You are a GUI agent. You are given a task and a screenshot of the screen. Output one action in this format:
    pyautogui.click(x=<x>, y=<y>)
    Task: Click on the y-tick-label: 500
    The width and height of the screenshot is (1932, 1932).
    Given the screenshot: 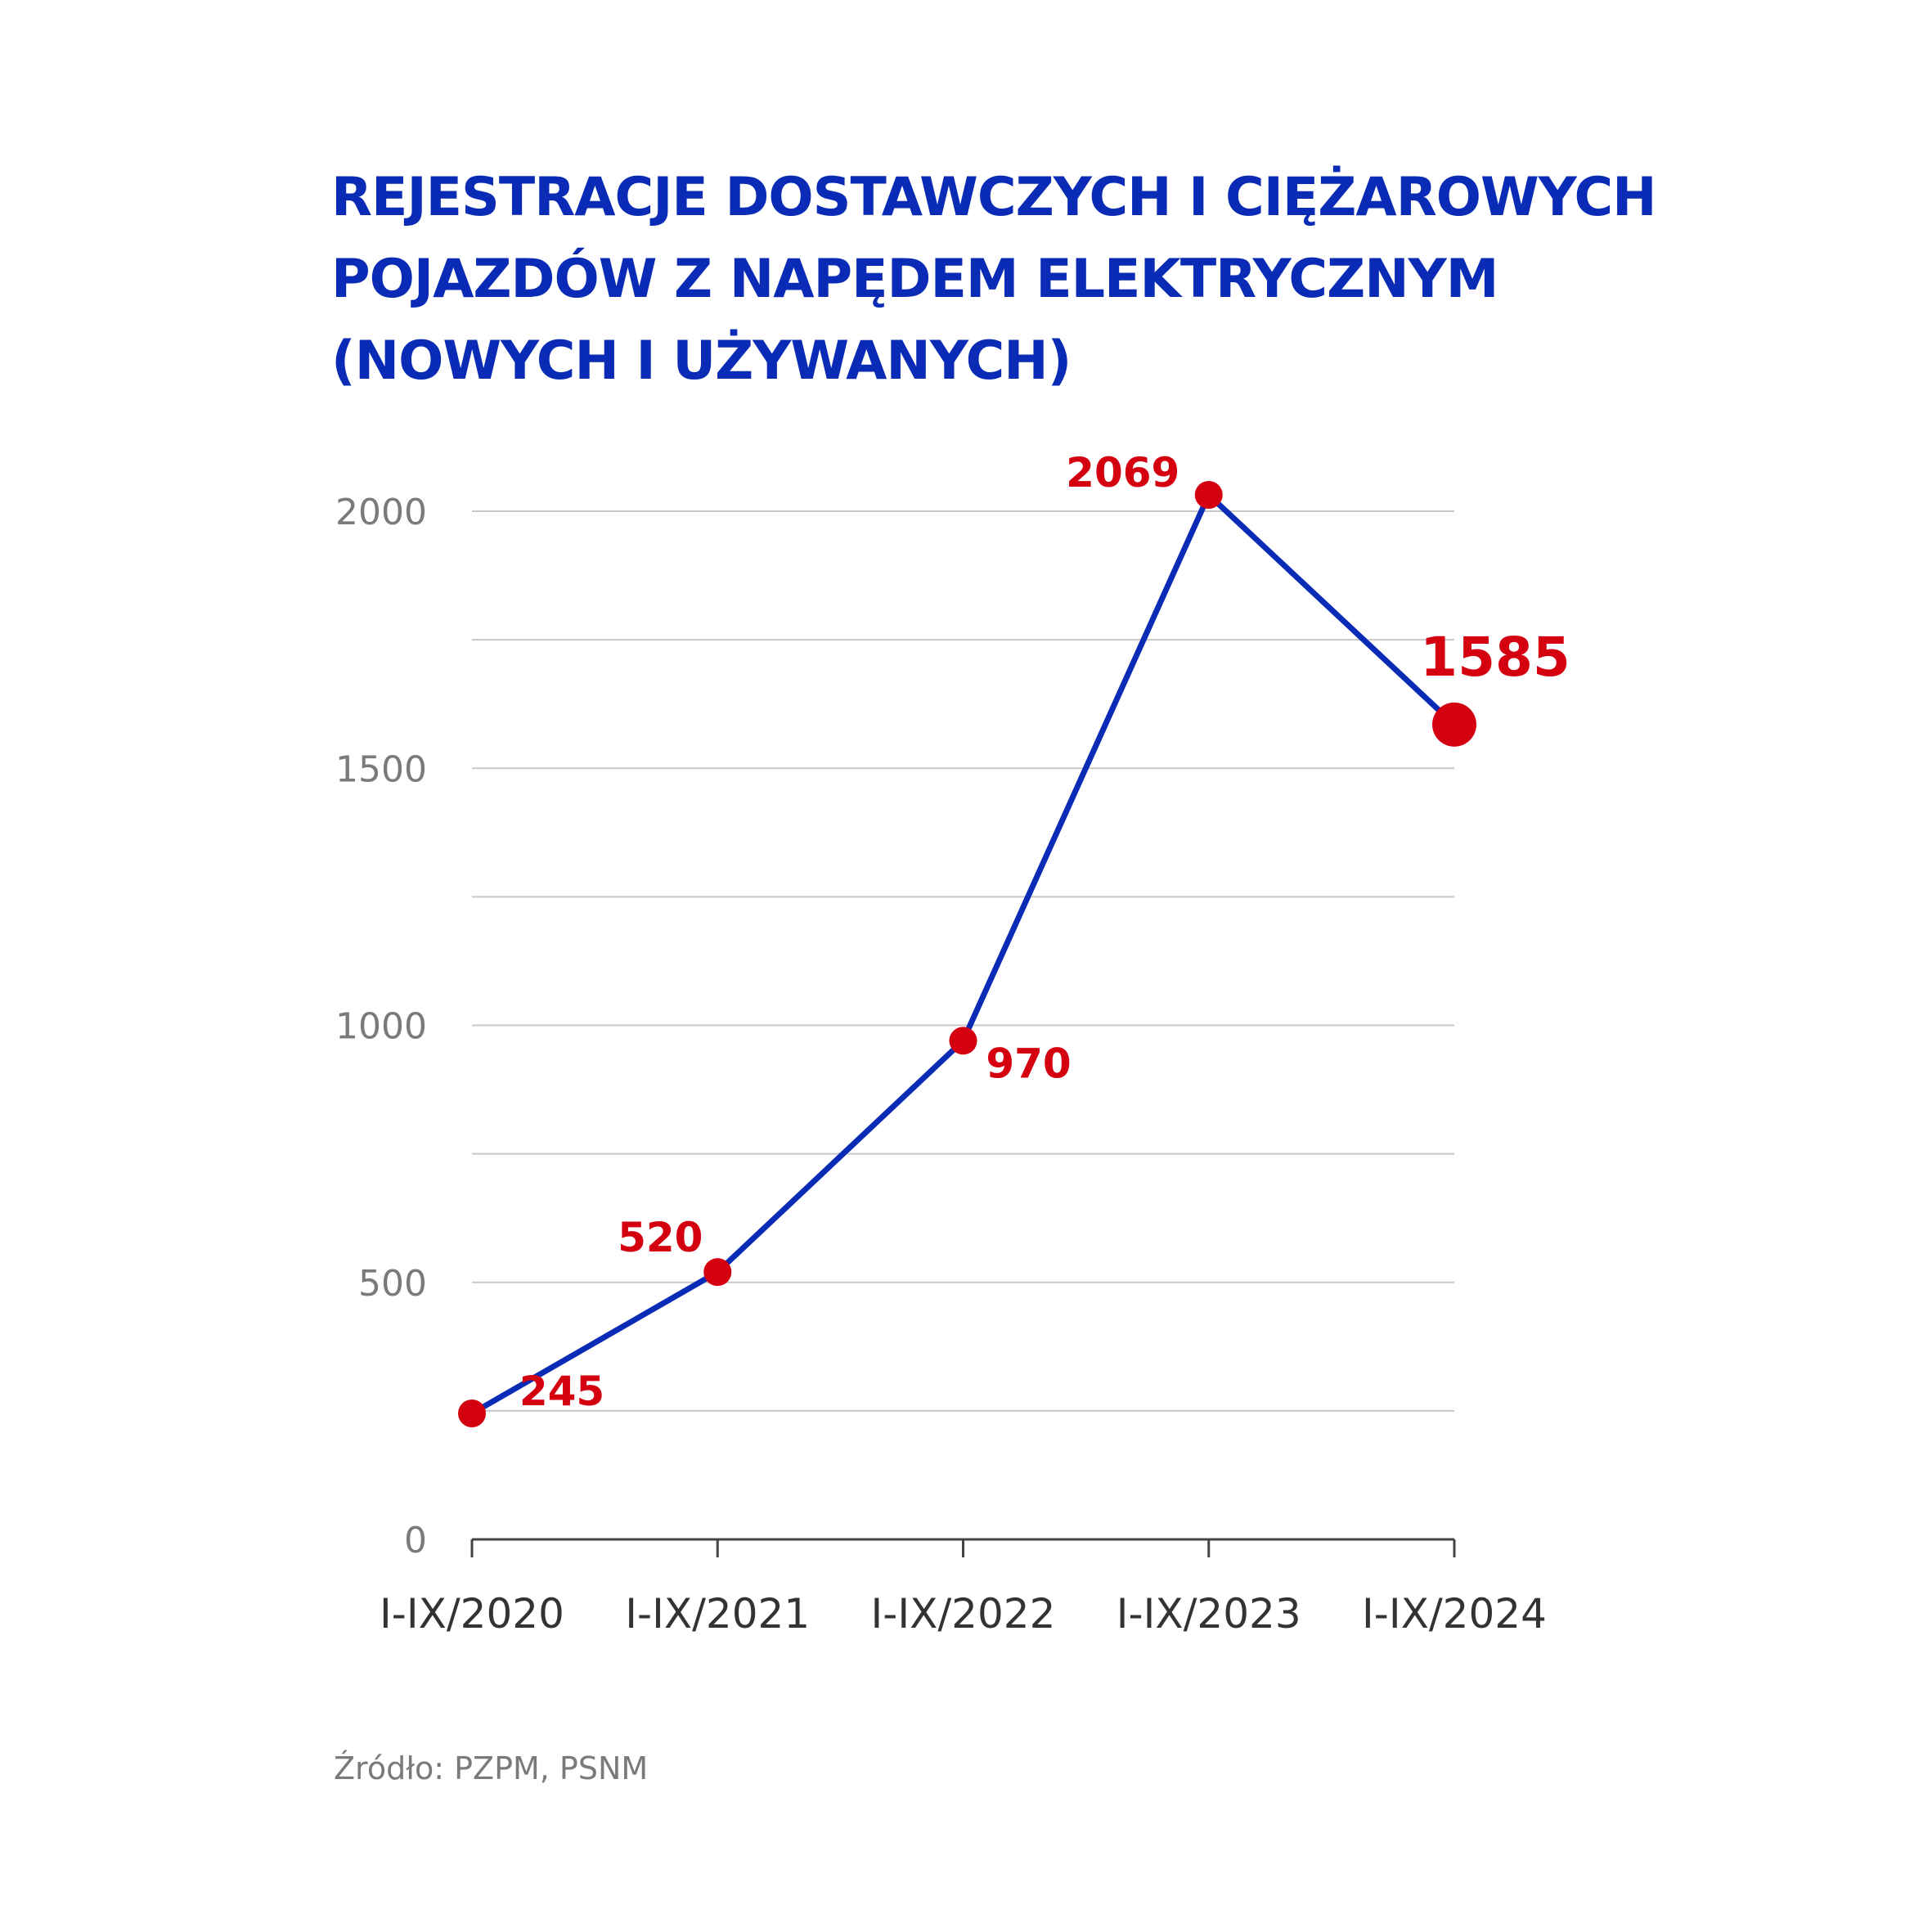 What is the action you would take?
    pyautogui.click(x=392, y=1284)
    